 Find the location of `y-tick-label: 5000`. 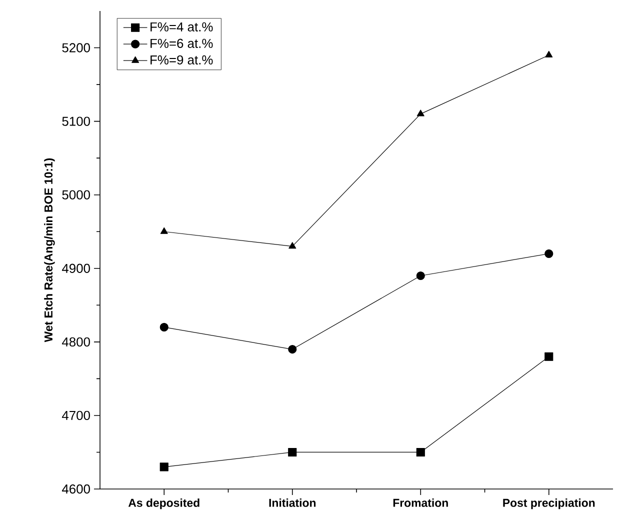

y-tick-label: 5000 is located at coordinates (76, 195).